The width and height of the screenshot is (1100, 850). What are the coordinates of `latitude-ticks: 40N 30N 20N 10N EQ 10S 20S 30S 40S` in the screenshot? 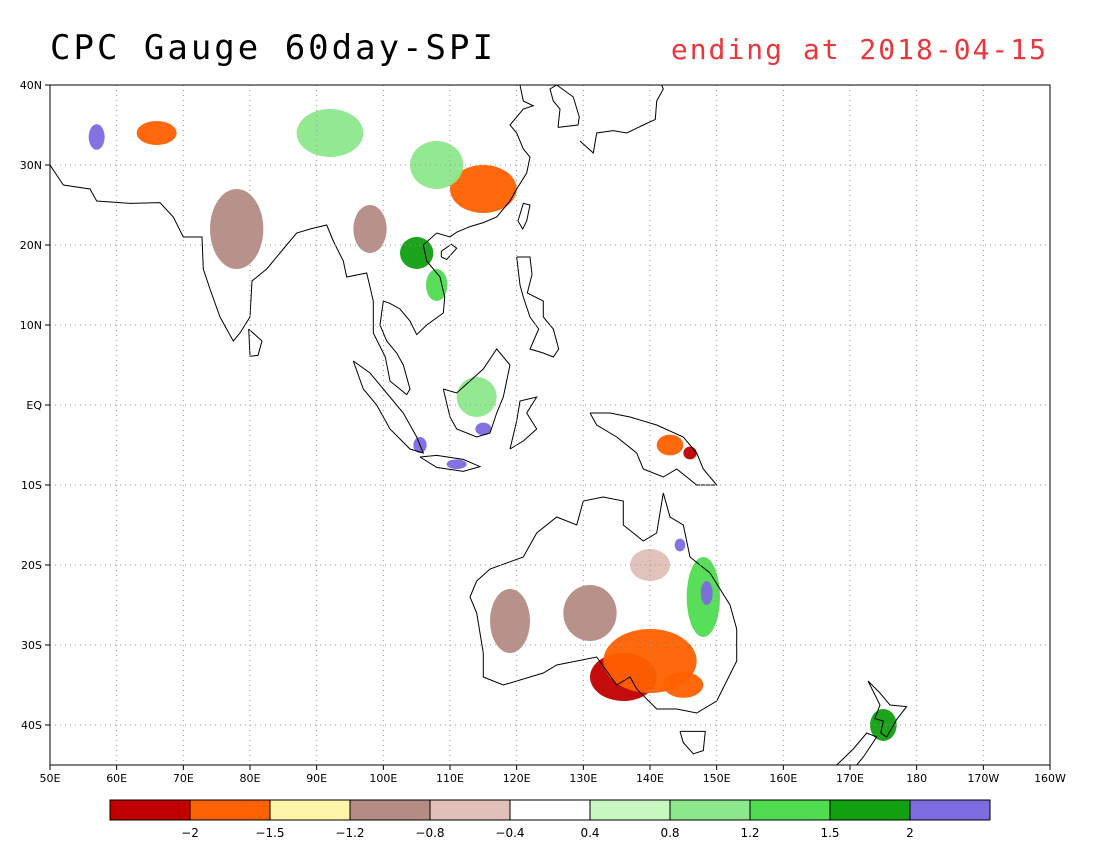 It's located at (35, 405).